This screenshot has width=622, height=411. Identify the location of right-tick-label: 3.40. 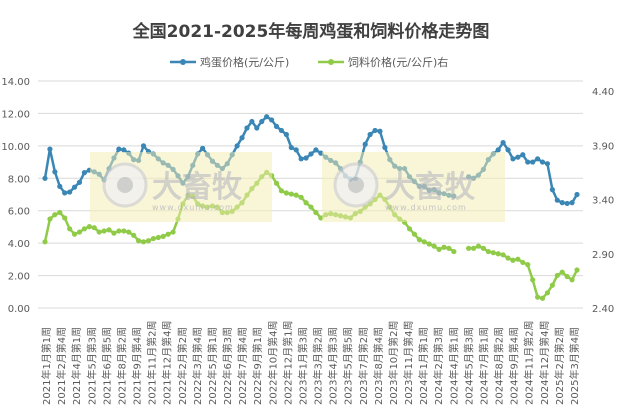
(603, 201).